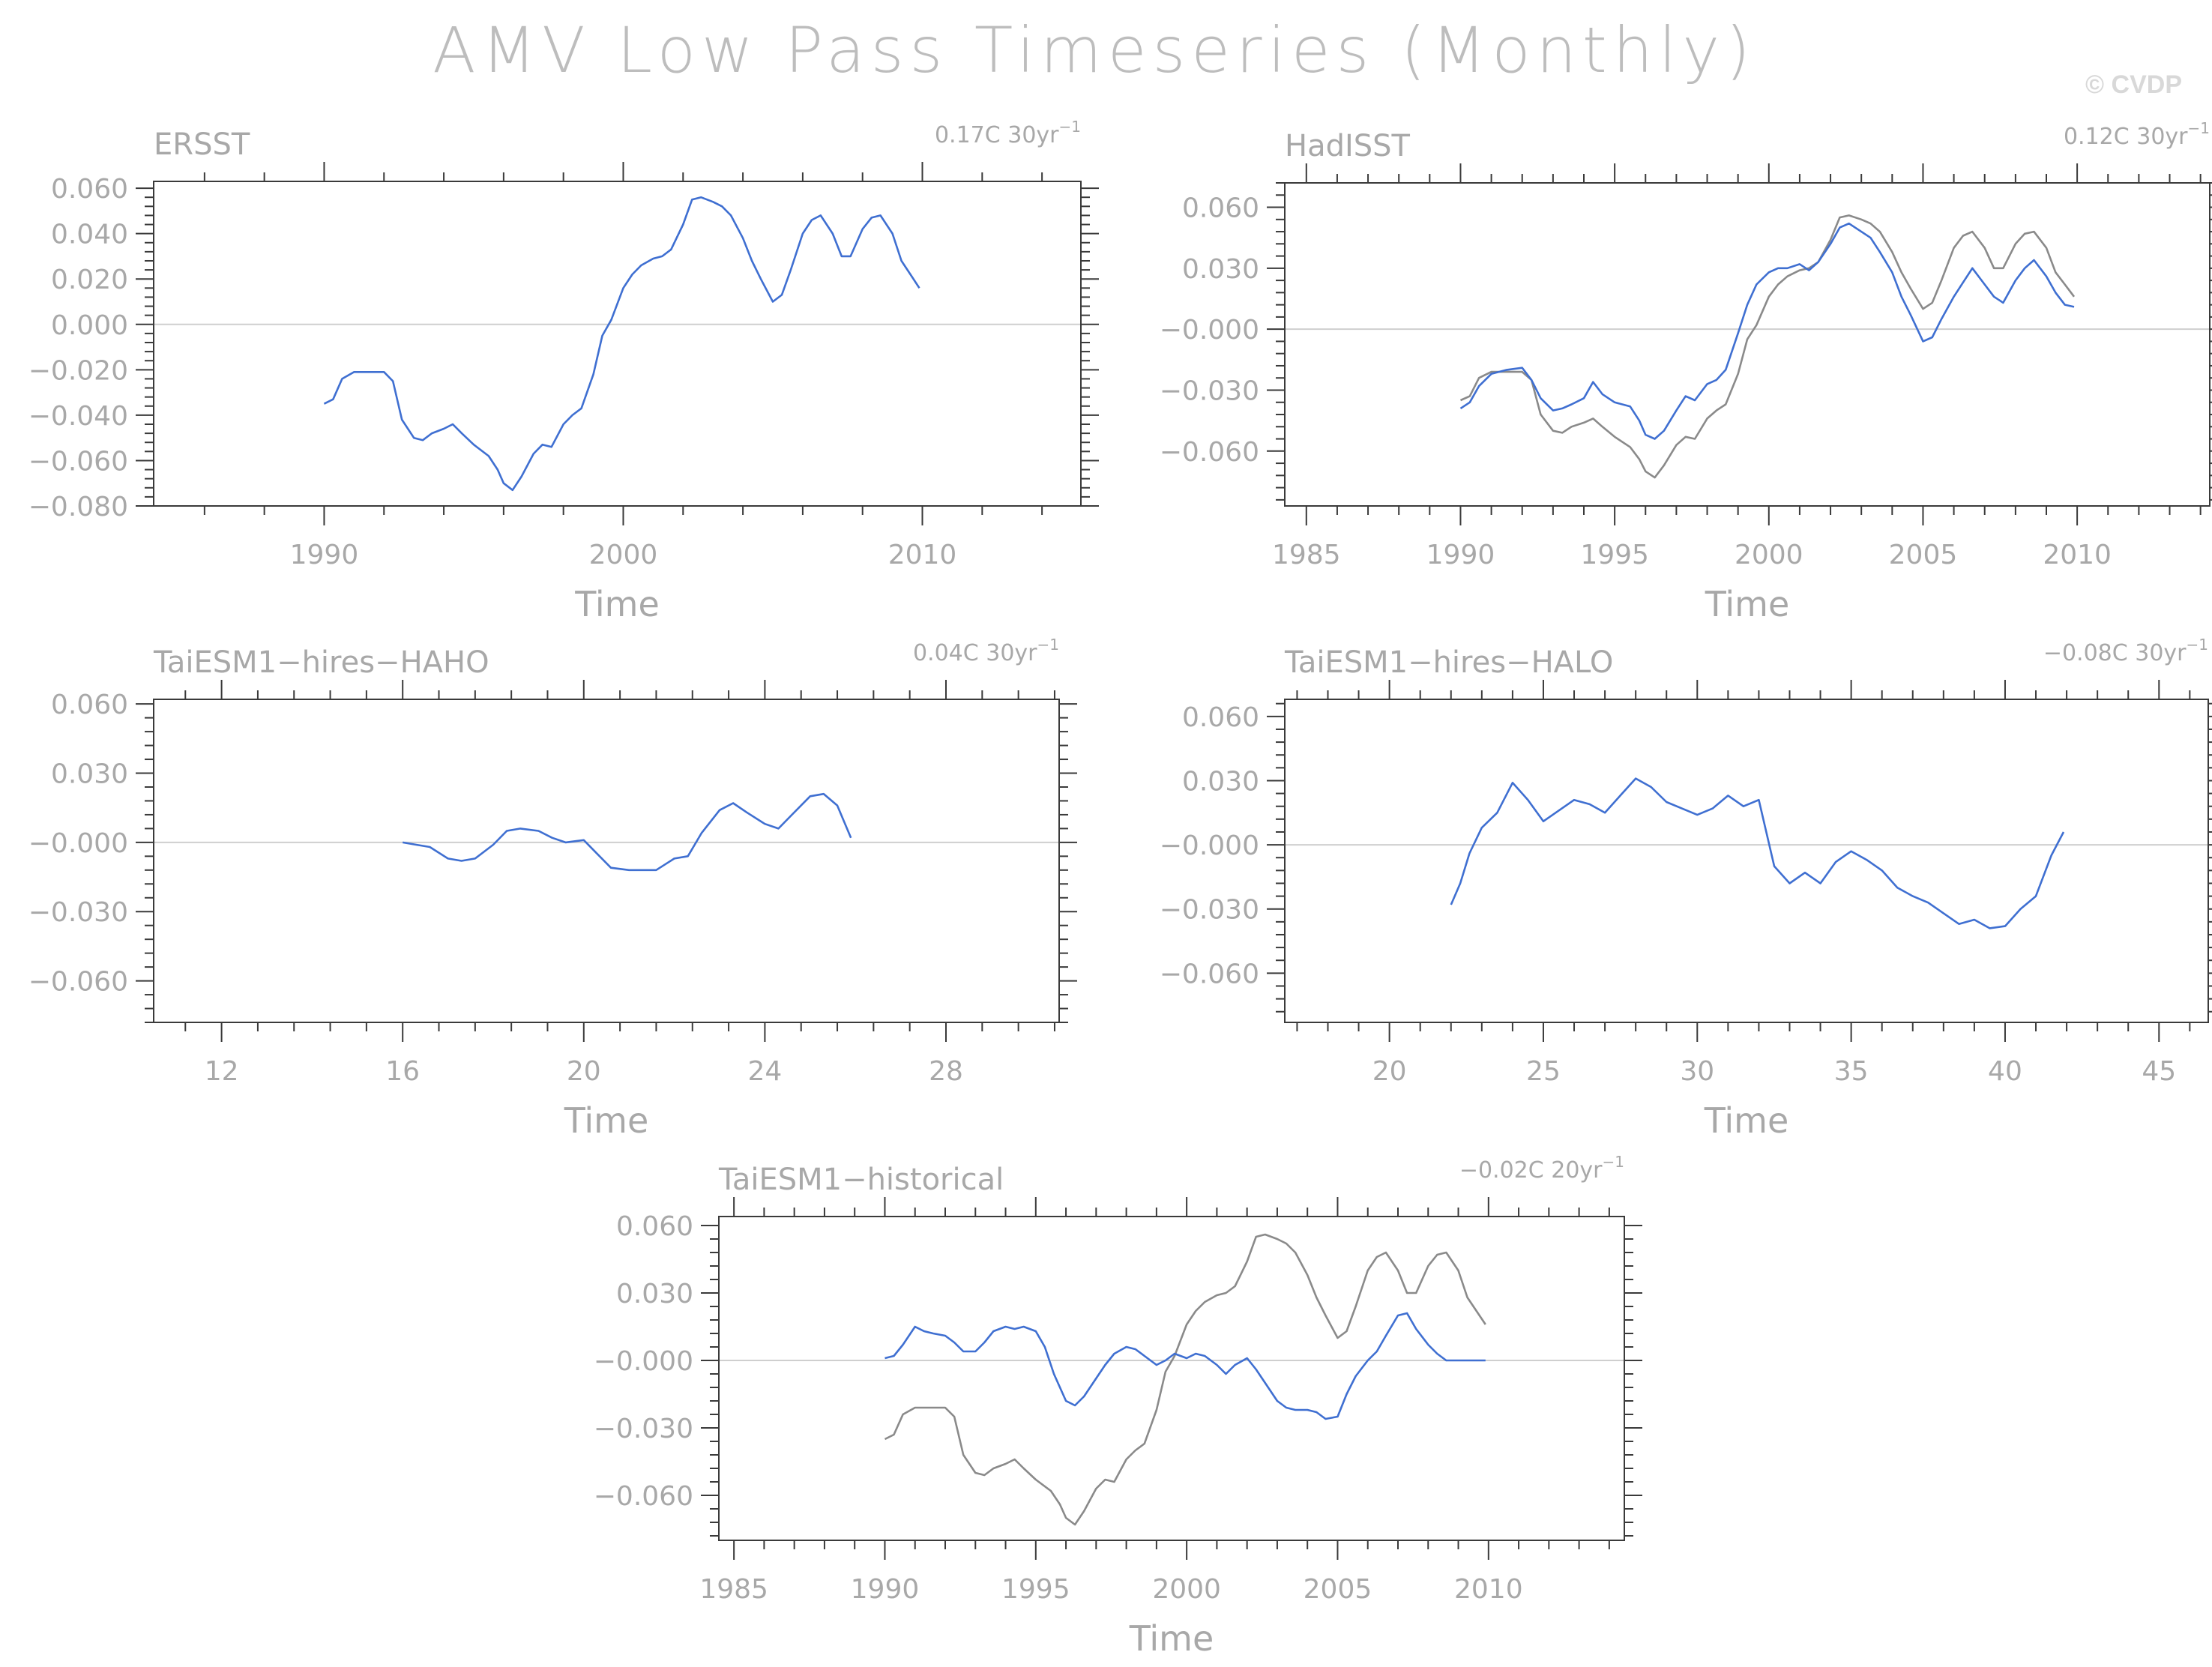  Describe the element at coordinates (2126, 137) in the screenshot. I see `trend-value: 0.12C 30yr` at that location.